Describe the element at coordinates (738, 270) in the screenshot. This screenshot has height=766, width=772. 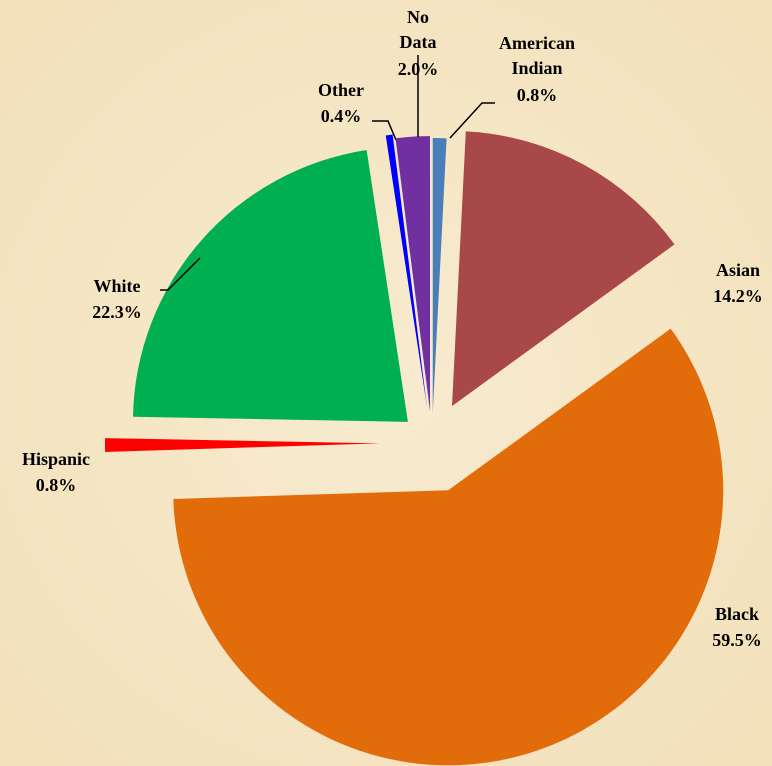
I see `category-label: Asian` at that location.